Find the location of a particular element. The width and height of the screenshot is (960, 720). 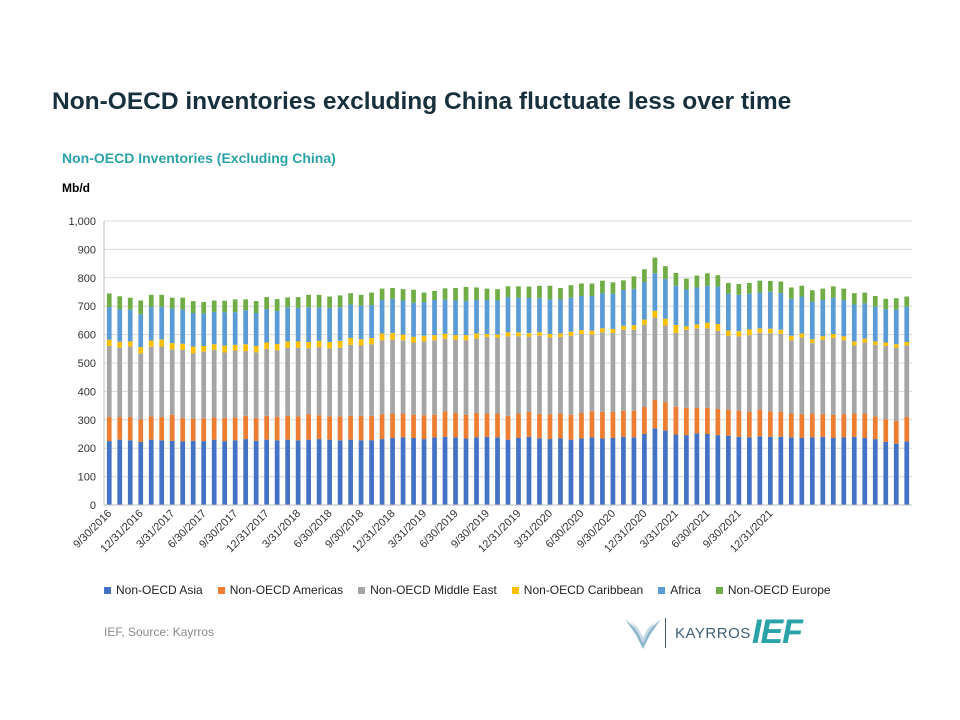

y-tick-label: 400 is located at coordinates (87, 392).